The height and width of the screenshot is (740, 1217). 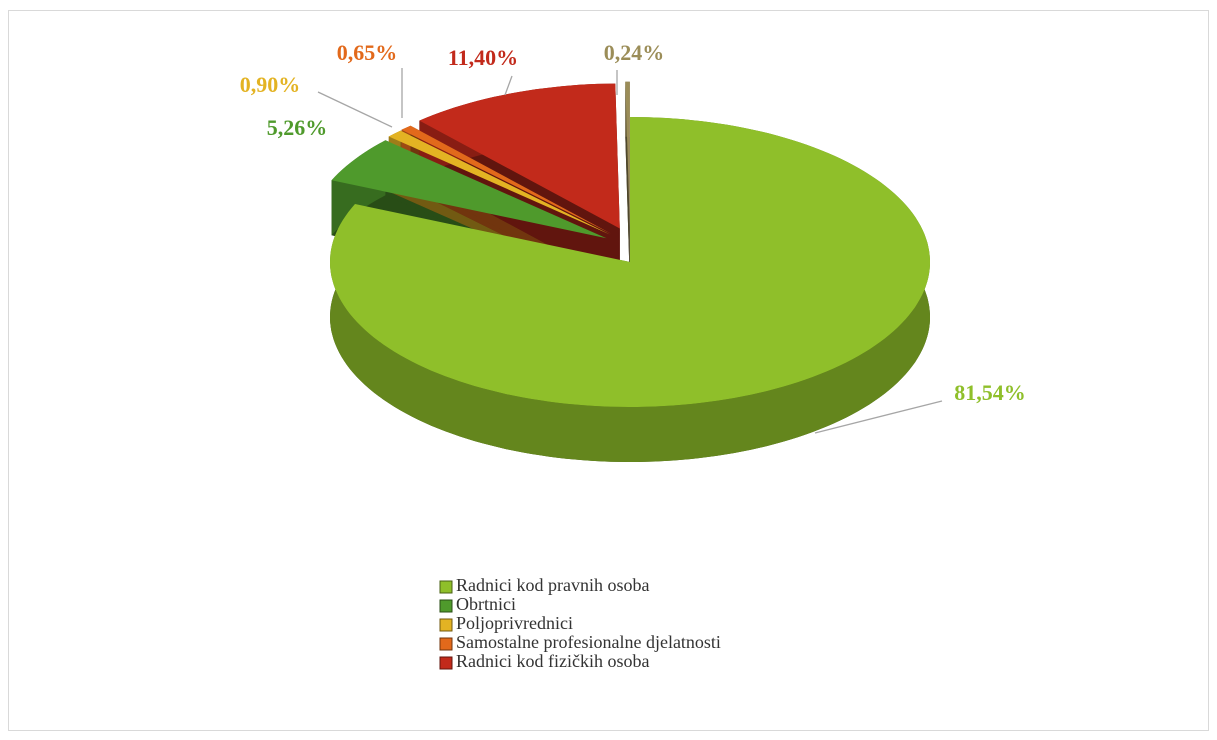 I want to click on data-label: 81,54%, so click(x=990, y=392).